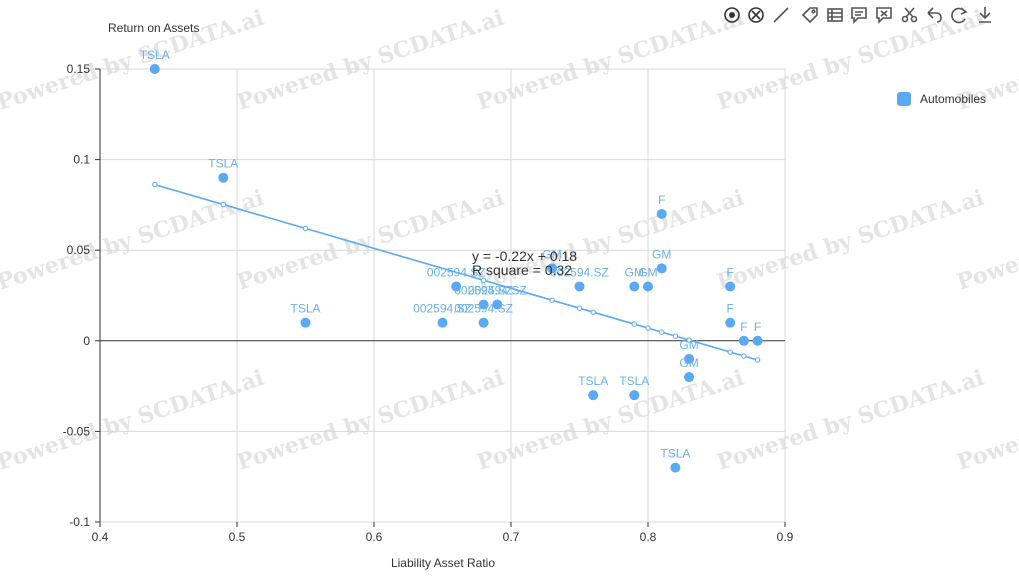  Describe the element at coordinates (86, 341) in the screenshot. I see `y-tick-label: 0` at that location.